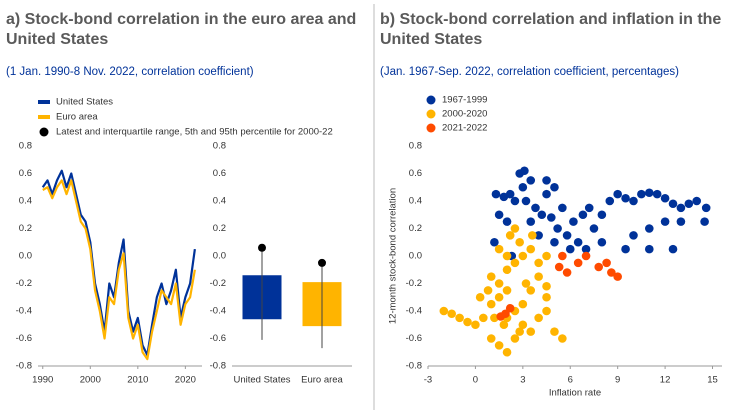 Image resolution: width=744 pixels, height=414 pixels. Describe the element at coordinates (25, 173) in the screenshot. I see `y-tick-label: 0.6` at that location.